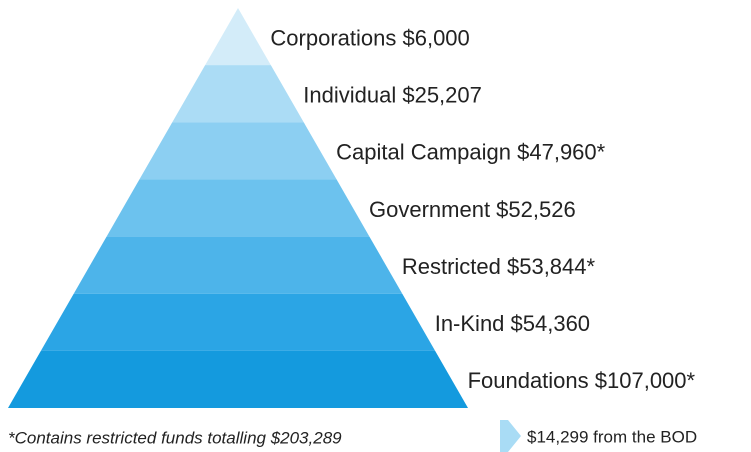 The width and height of the screenshot is (751, 452). I want to click on layer-label: Foundations $107,000*, so click(582, 380).